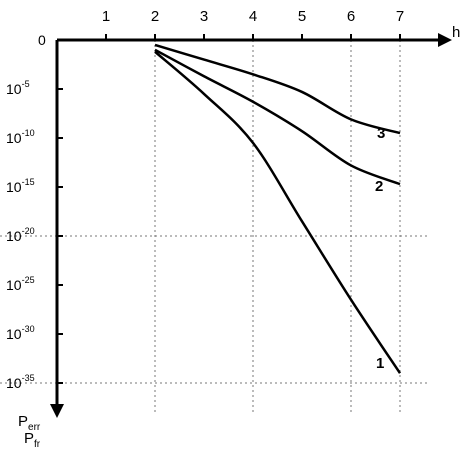 Image resolution: width=465 pixels, height=454 pixels. I want to click on y-axis-ticks: 0 10-5 10-10 10-15 10-20 10-25 10-30 10-35, so click(34, 211).